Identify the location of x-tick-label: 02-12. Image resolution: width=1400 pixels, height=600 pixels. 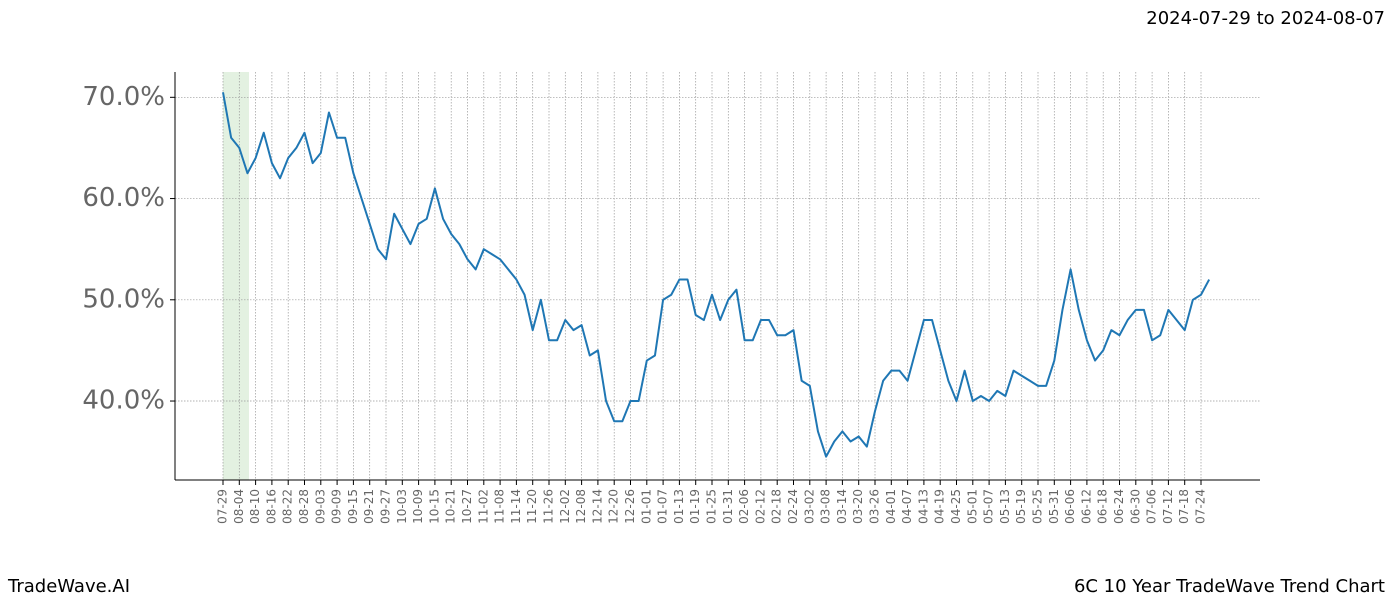
(760, 506).